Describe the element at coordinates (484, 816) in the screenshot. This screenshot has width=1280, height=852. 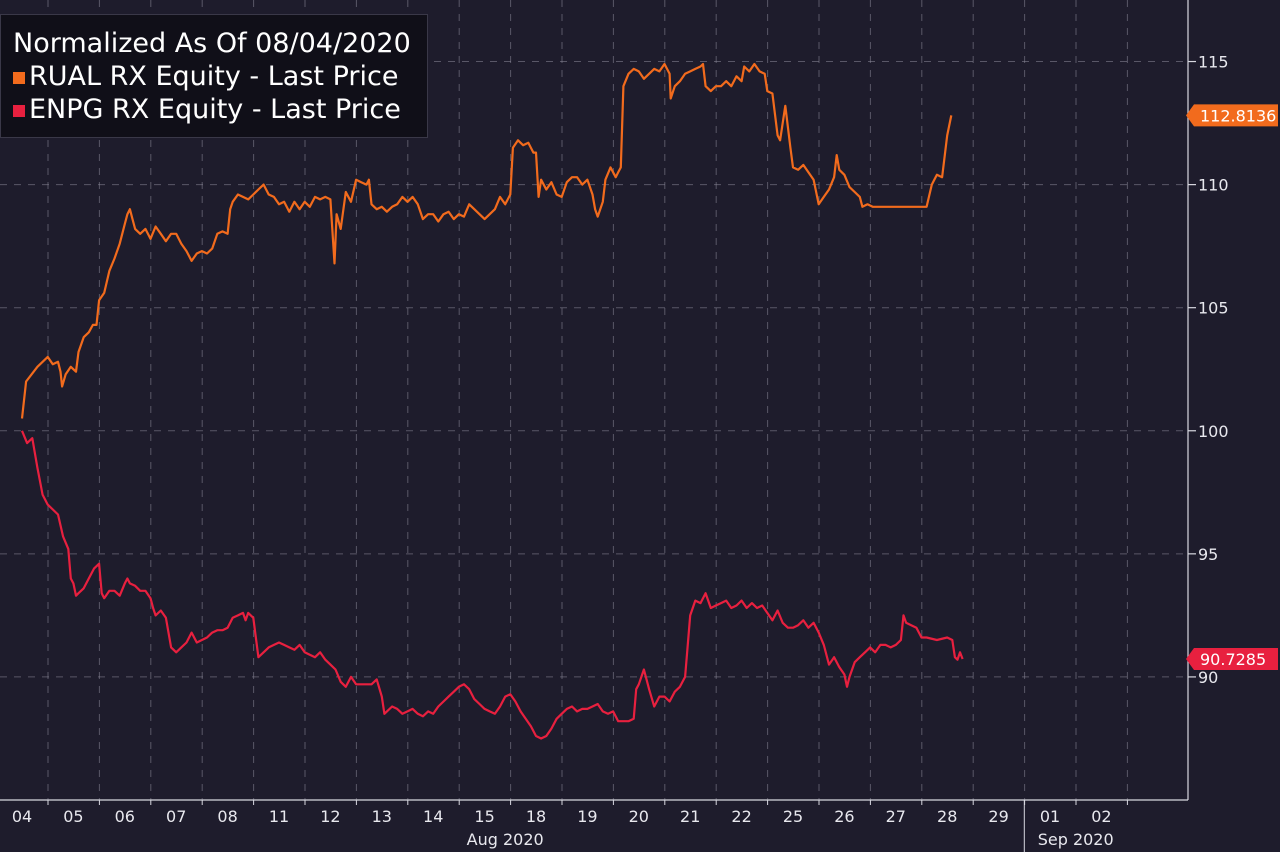
I see `x-tick-label: 15` at that location.